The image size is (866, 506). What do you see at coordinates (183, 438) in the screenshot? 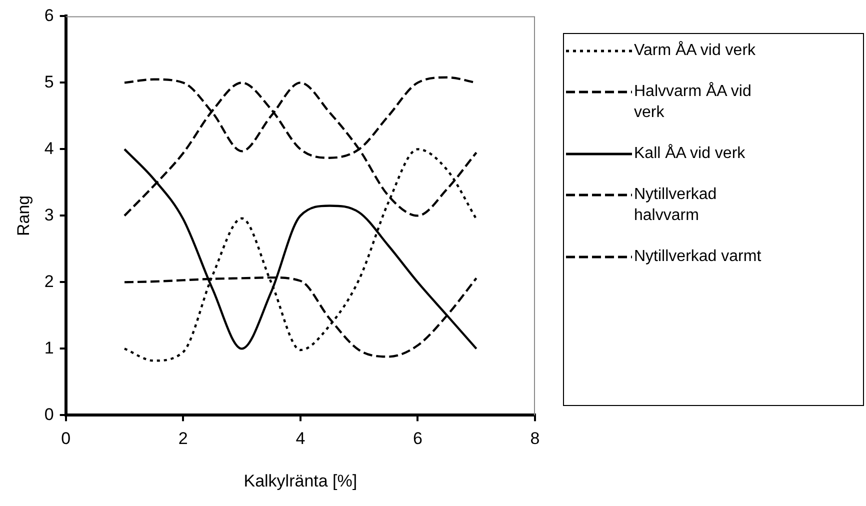
I see `x-tick-label: 2` at bounding box center [183, 438].